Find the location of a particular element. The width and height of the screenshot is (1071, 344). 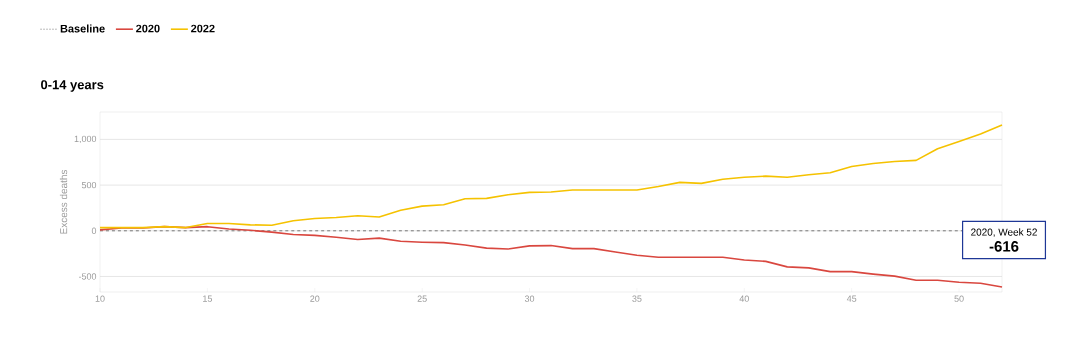

x-tick-label: 40 is located at coordinates (744, 298).